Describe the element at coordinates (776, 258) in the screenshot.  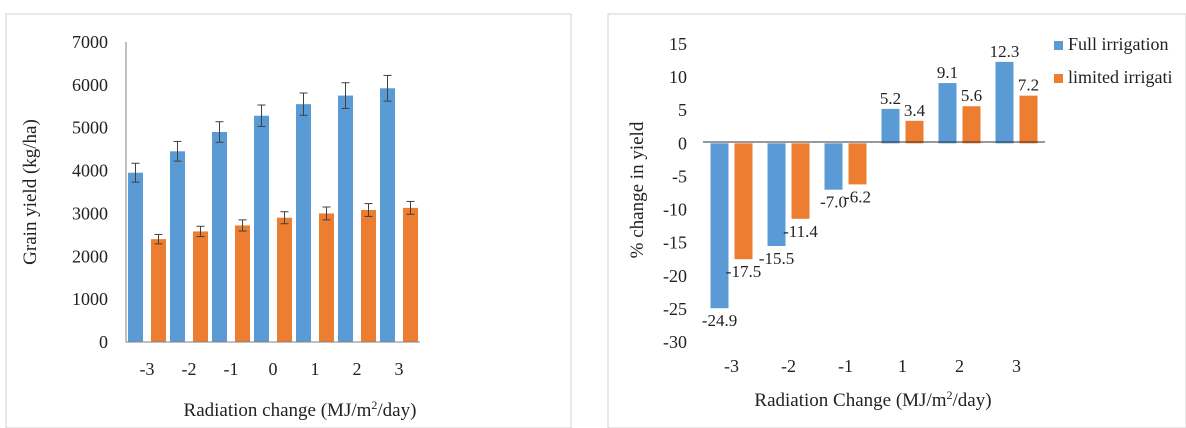
I see `data-label: -15.5` at that location.